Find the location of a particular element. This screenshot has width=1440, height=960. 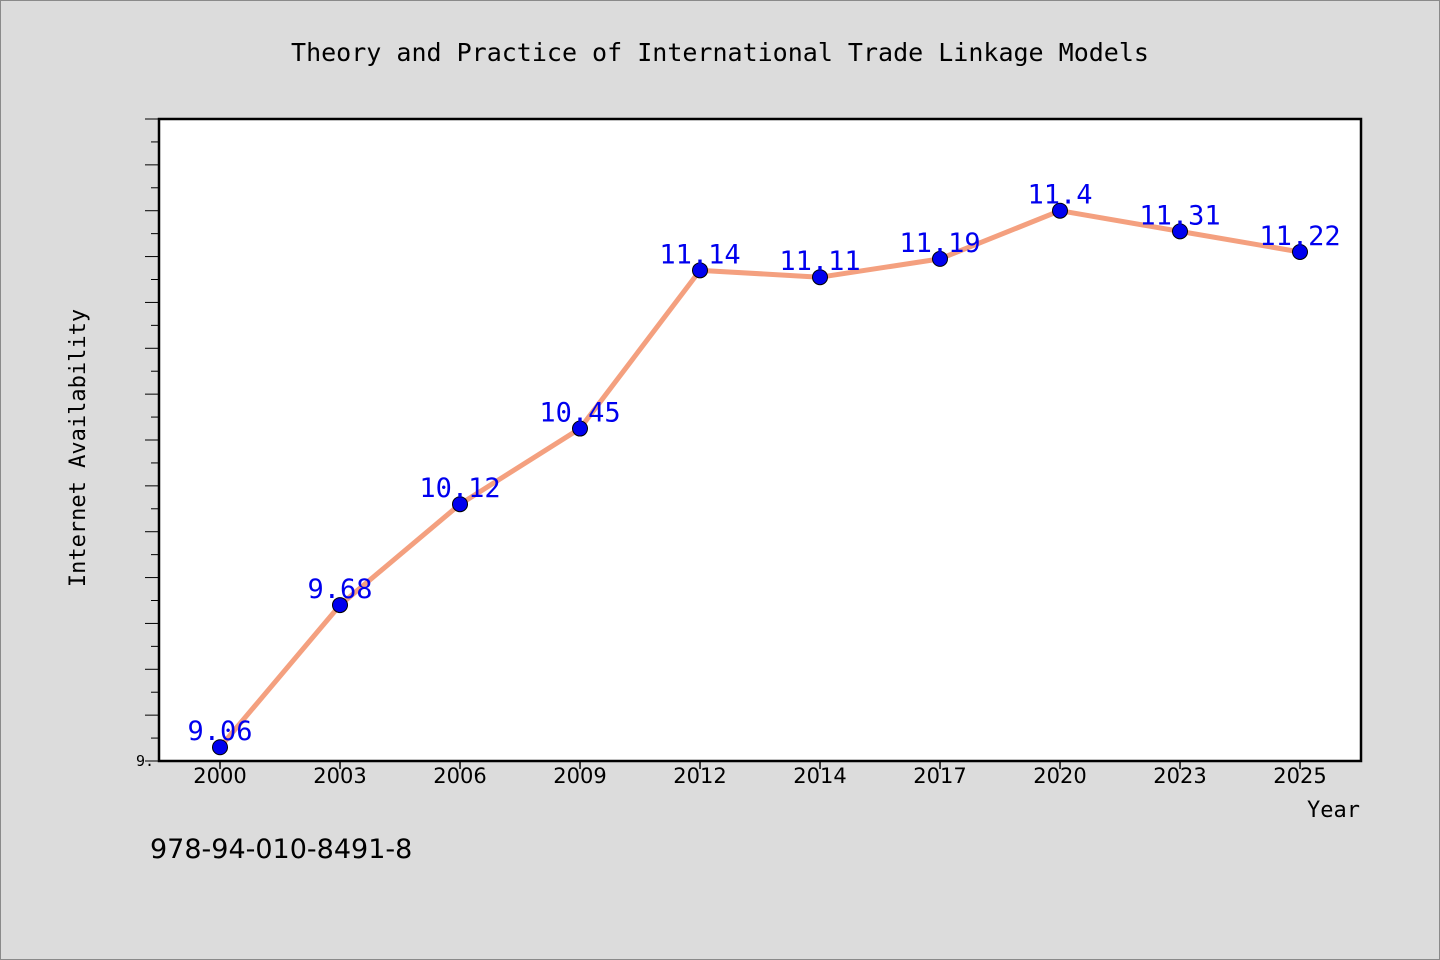

data-label: 11.31 is located at coordinates (1179, 215).